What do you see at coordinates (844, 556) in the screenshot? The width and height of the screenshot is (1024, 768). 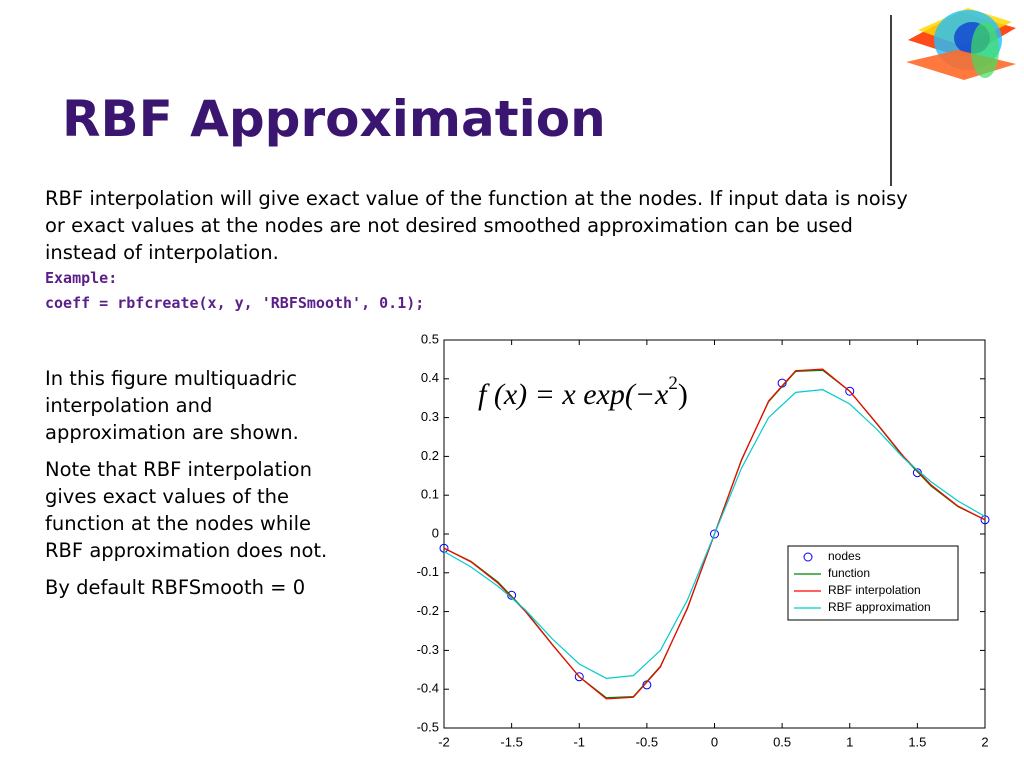 I see `legend-label: nodes` at bounding box center [844, 556].